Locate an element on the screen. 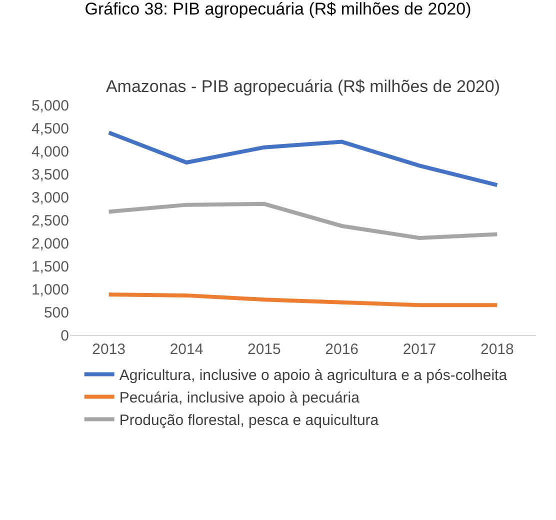 The image size is (556, 520). x-tick-label: 2015 is located at coordinates (264, 349).